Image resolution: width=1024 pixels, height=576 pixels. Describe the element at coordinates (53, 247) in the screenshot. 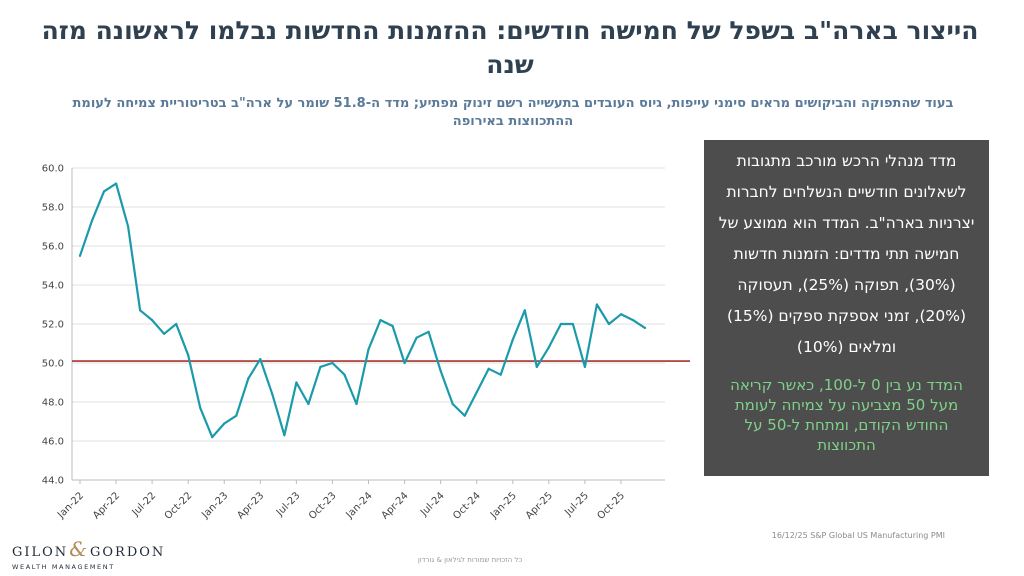

I see `y-tick-label: 56.0` at that location.